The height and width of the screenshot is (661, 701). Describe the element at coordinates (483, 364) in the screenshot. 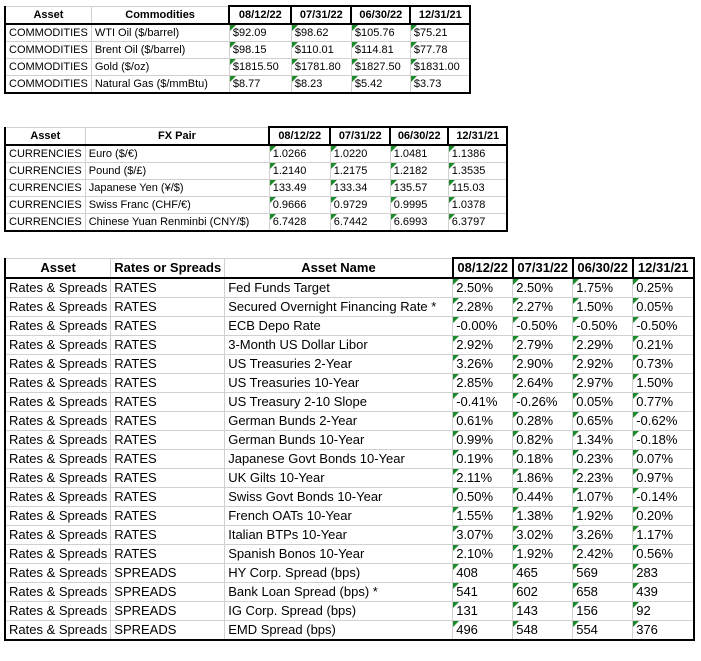

I see `value-cell: 3.26%` at that location.